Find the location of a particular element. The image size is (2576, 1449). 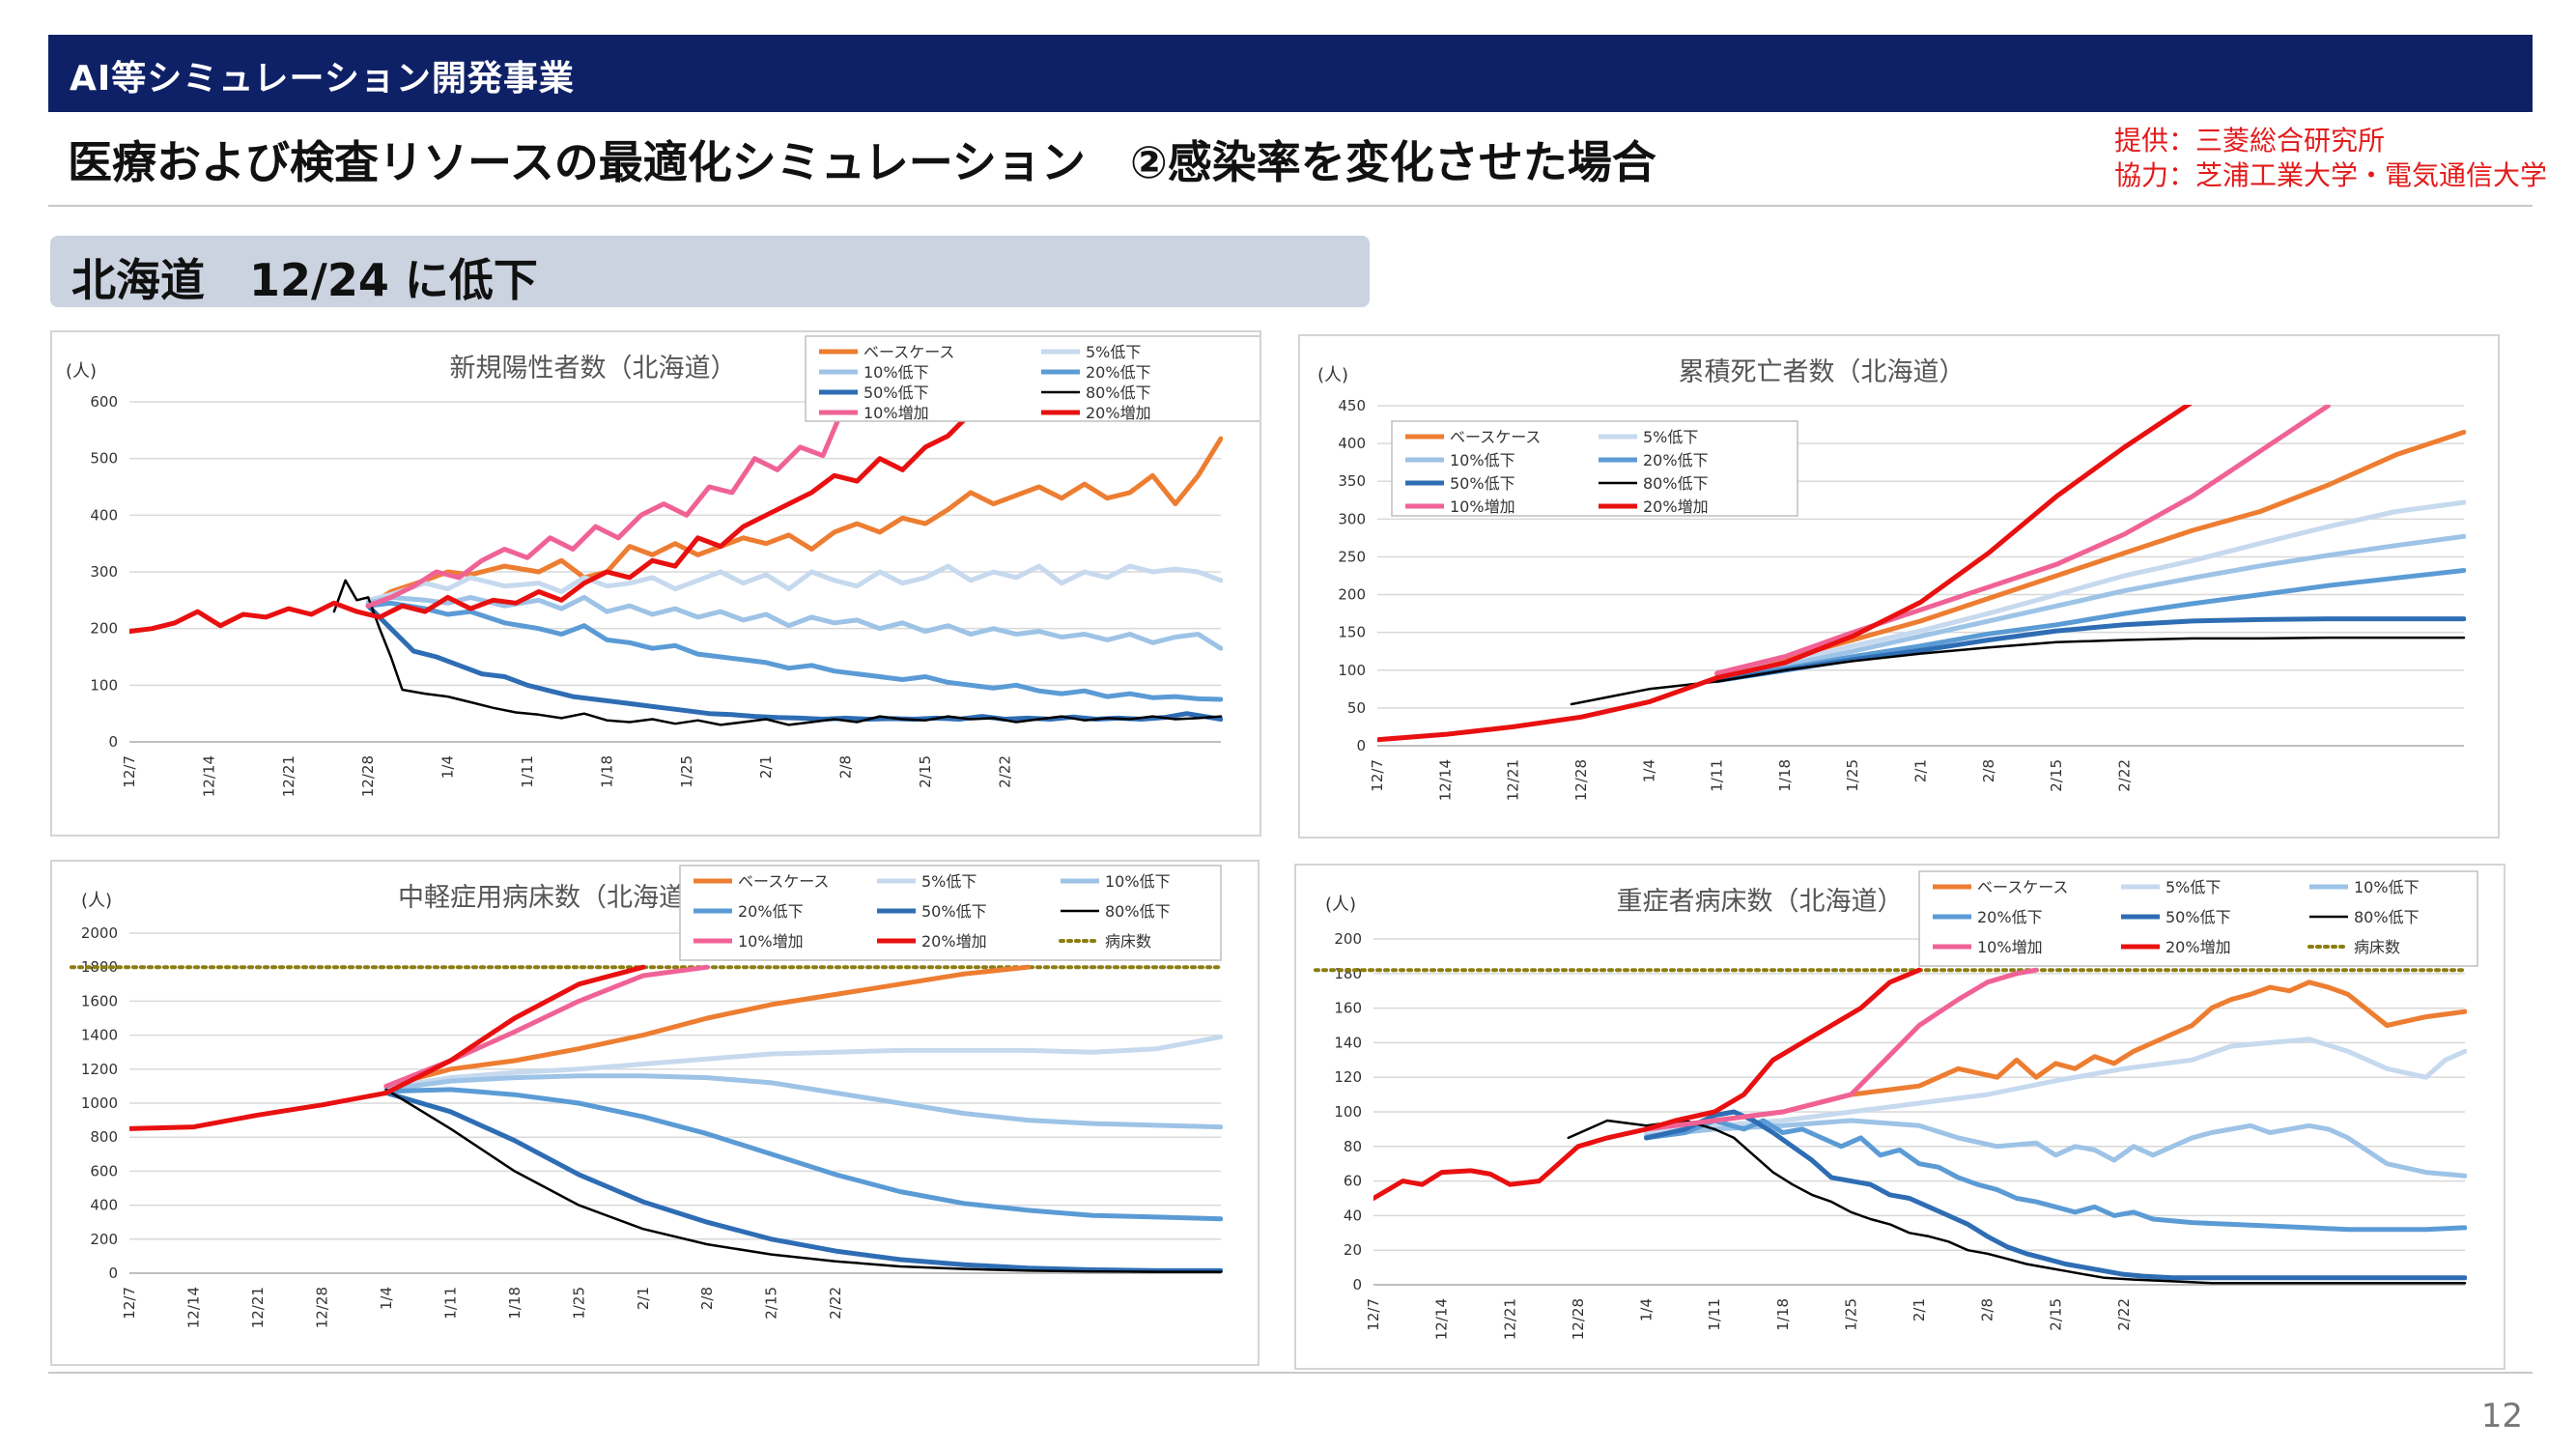

y-tick-label: 1600 is located at coordinates (99, 1000).